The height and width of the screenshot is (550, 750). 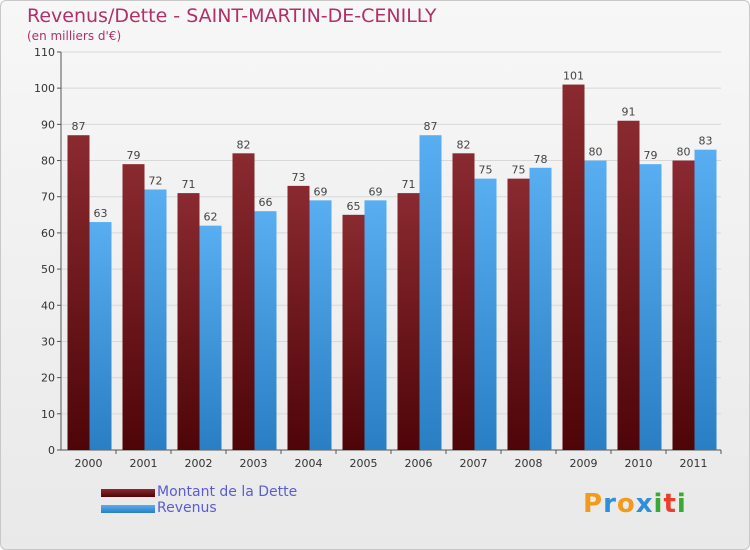 What do you see at coordinates (133, 307) in the screenshot?
I see `bar-dette-2001` at bounding box center [133, 307].